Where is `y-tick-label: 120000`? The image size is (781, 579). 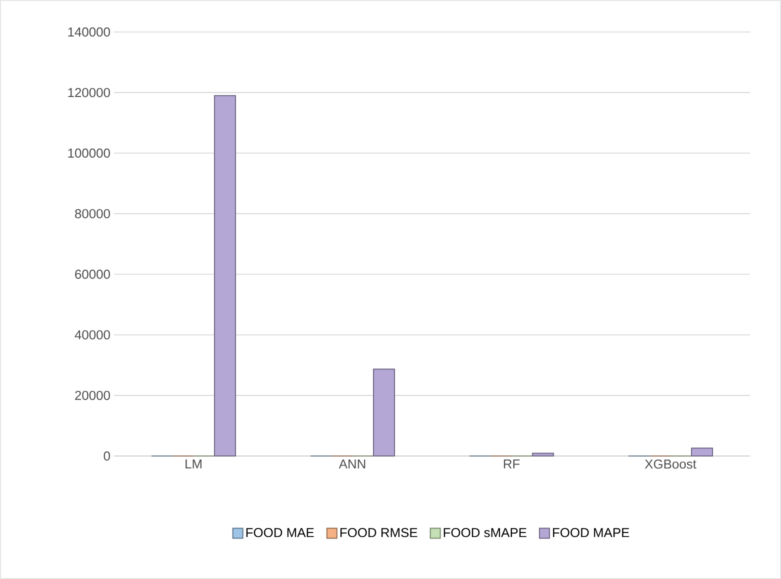 y-tick-label: 120000 is located at coordinates (89, 93).